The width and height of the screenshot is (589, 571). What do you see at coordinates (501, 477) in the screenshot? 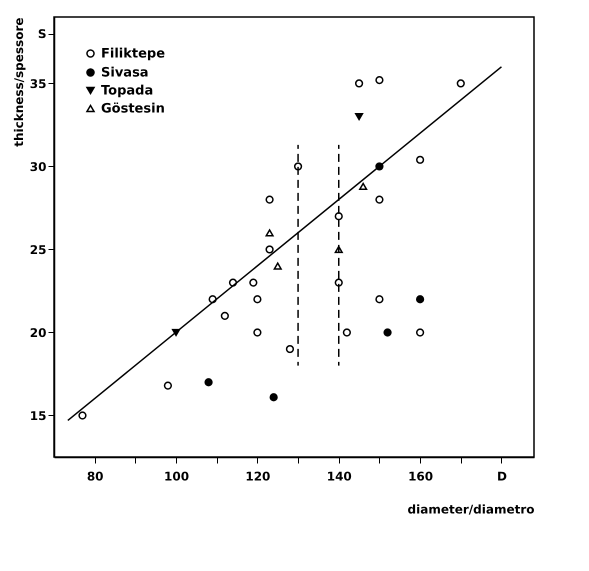
I see `x-tick-label: D` at bounding box center [501, 477].